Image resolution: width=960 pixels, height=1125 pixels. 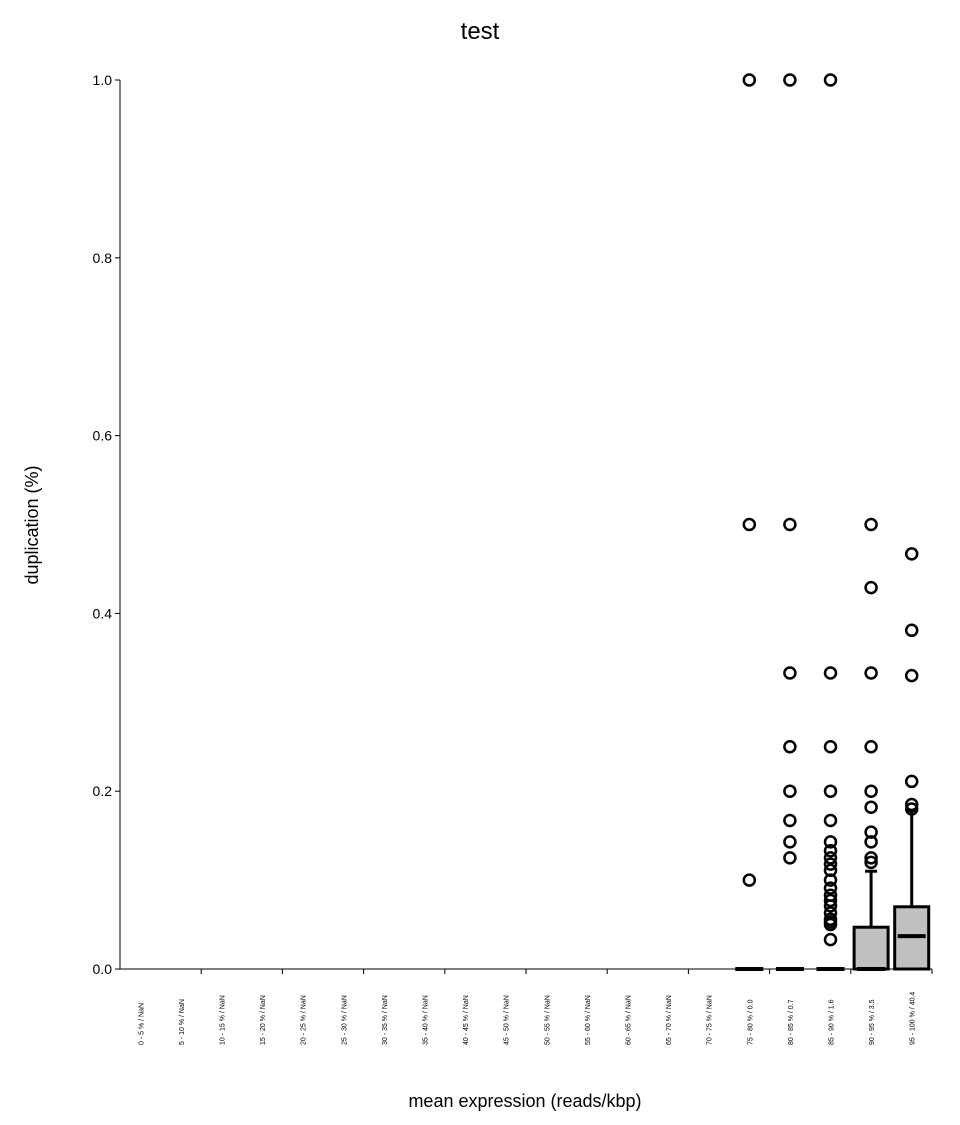 What do you see at coordinates (103, 969) in the screenshot?
I see `y-tick-label: 0.0` at bounding box center [103, 969].